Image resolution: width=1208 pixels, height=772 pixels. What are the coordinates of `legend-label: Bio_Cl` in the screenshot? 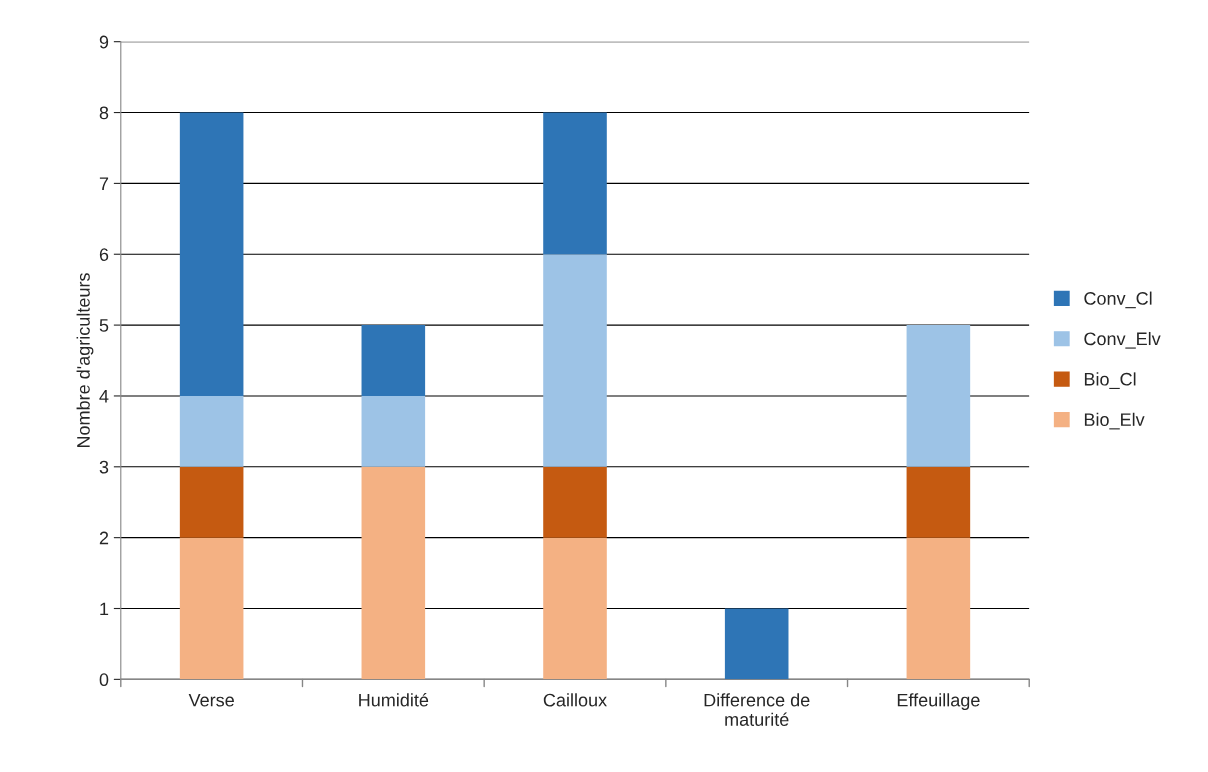 It's located at (1110, 381).